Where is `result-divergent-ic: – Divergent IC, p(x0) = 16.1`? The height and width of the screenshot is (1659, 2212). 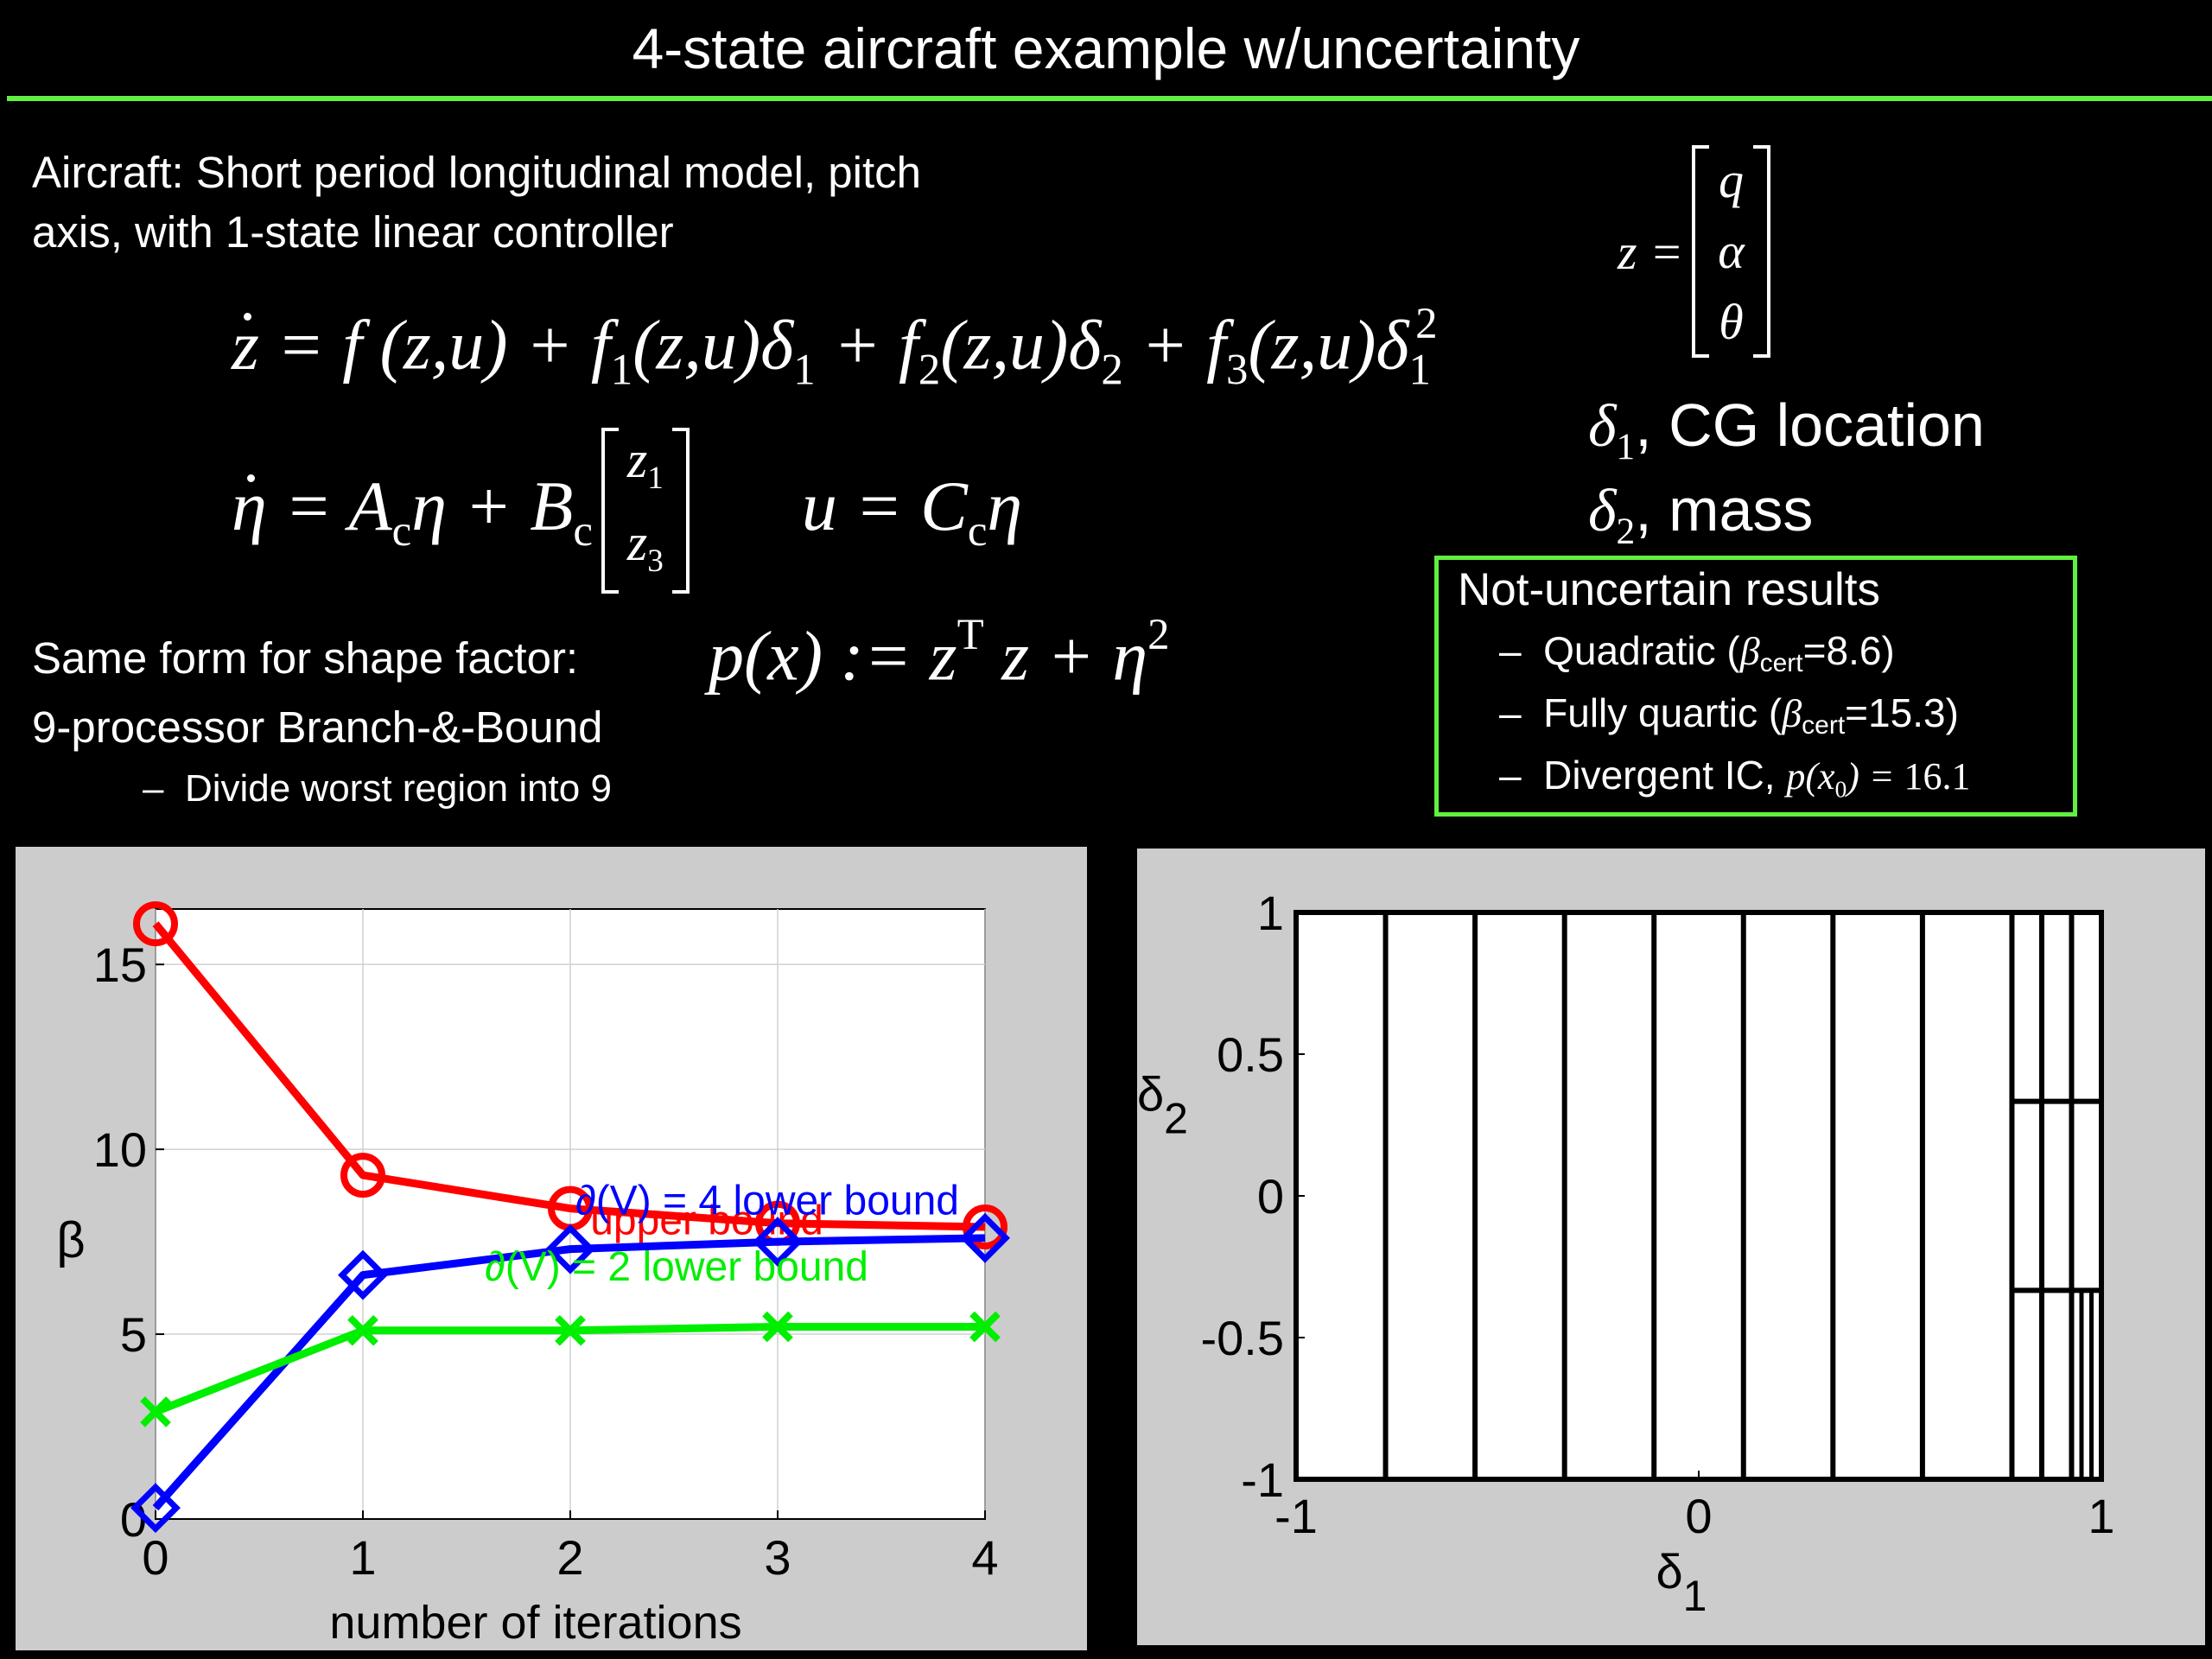
result-divergent-ic: – Divergent IC, p(x0) = 16.1 is located at coordinates (1735, 778).